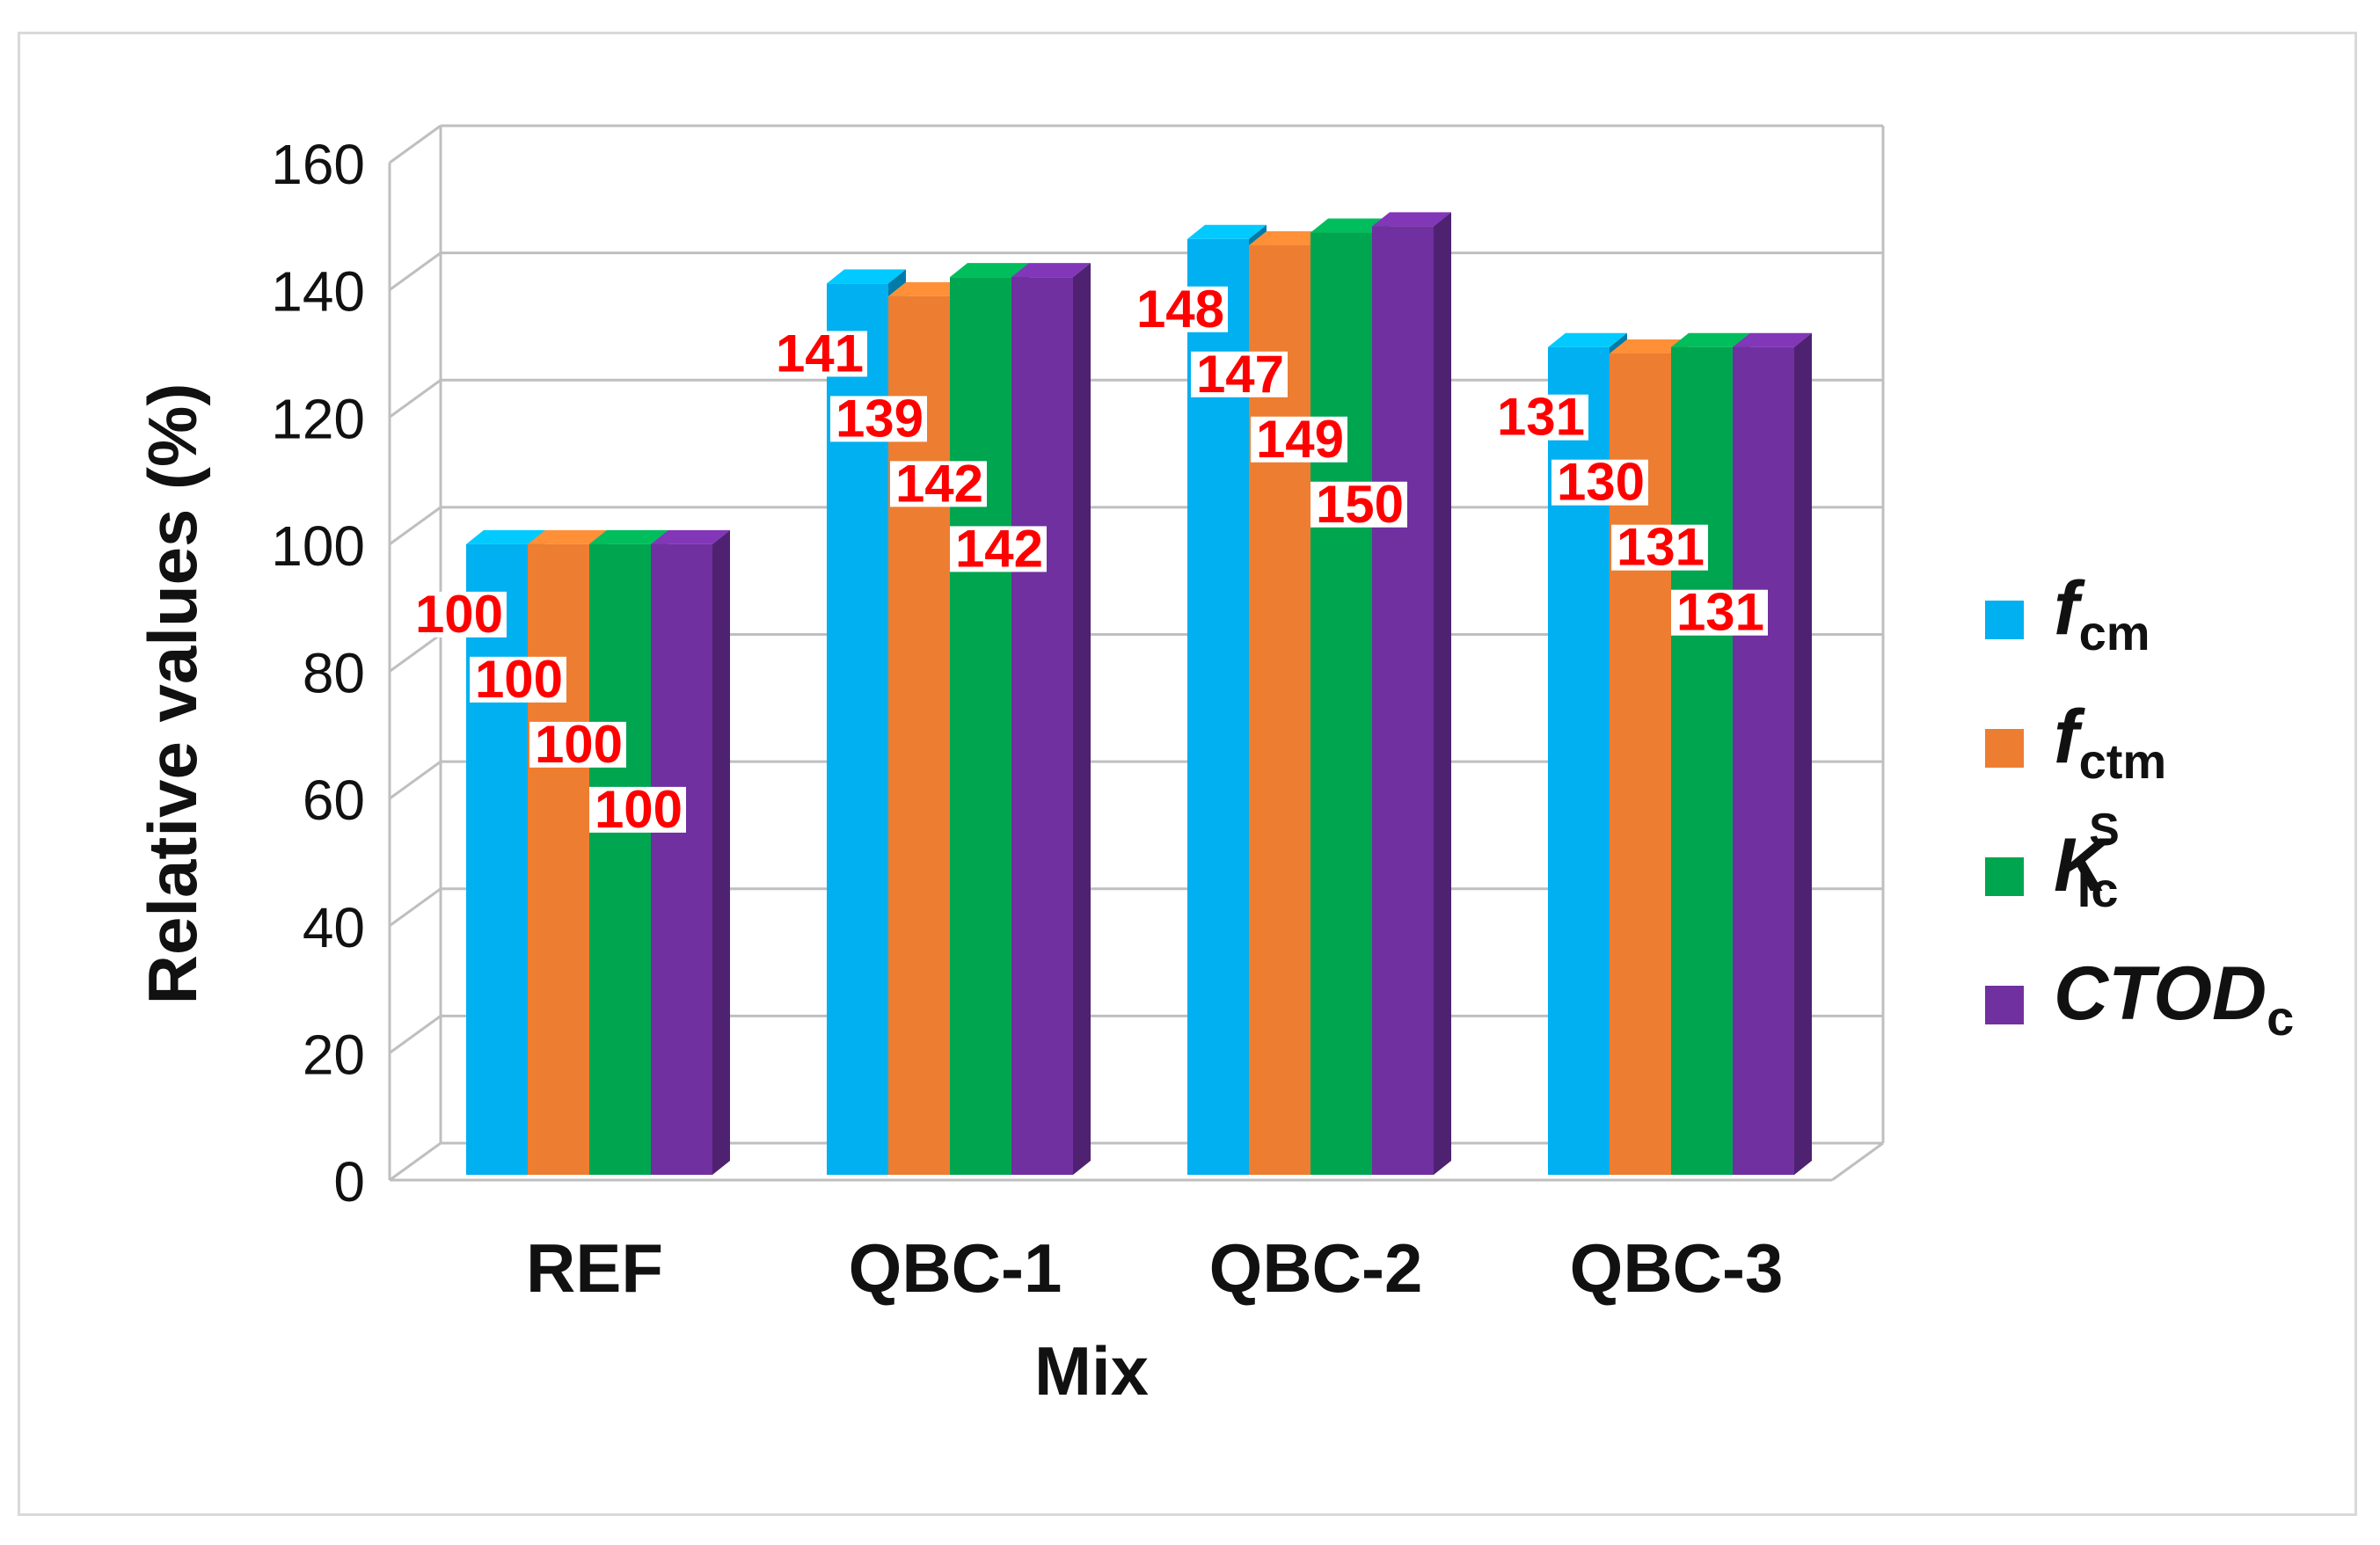  I want to click on y-axis-ticks: 0 20 40 60 80 100 120 140 160, so click(318, 673).